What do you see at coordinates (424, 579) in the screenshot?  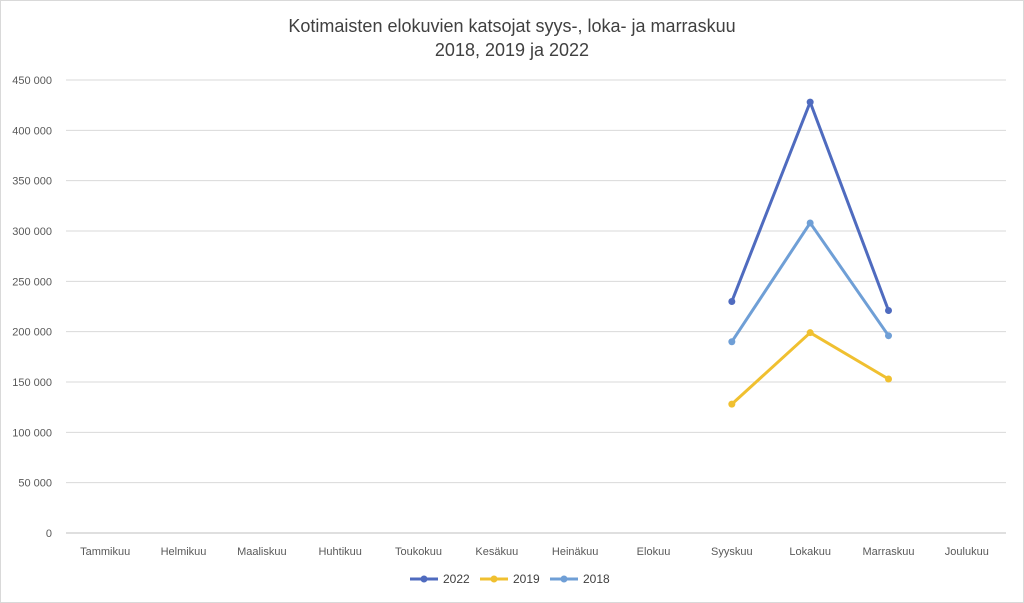 I see `legend-marker-2022` at bounding box center [424, 579].